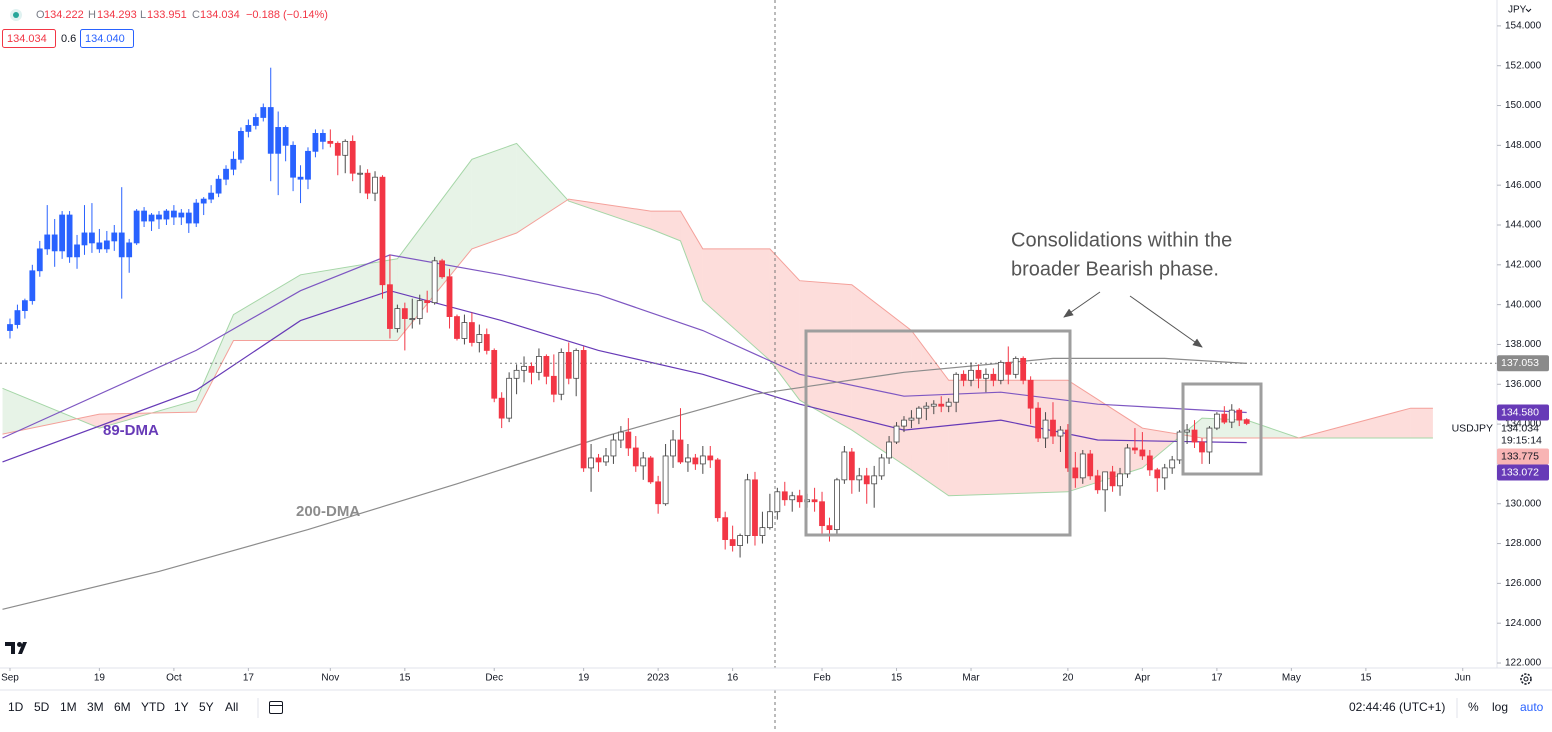 This screenshot has height=732, width=1552. I want to click on sell-price: 134.034, so click(27, 39).